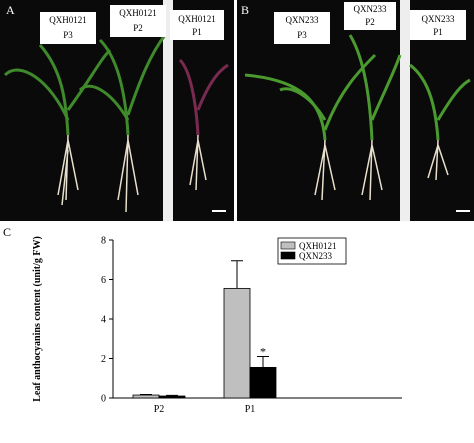 The width and height of the screenshot is (474, 443). Describe the element at coordinates (103, 359) in the screenshot. I see `y-tick-label: 2` at that location.